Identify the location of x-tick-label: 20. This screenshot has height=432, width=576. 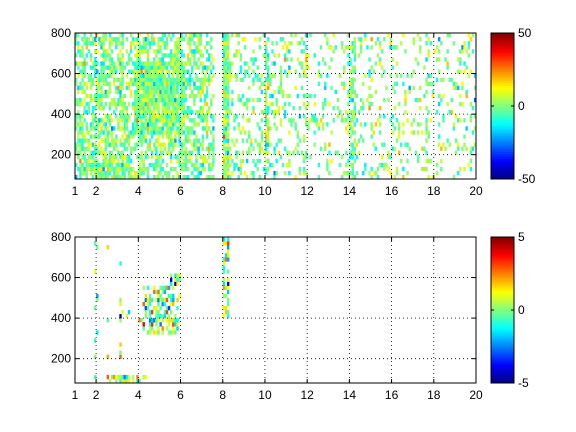
(476, 395).